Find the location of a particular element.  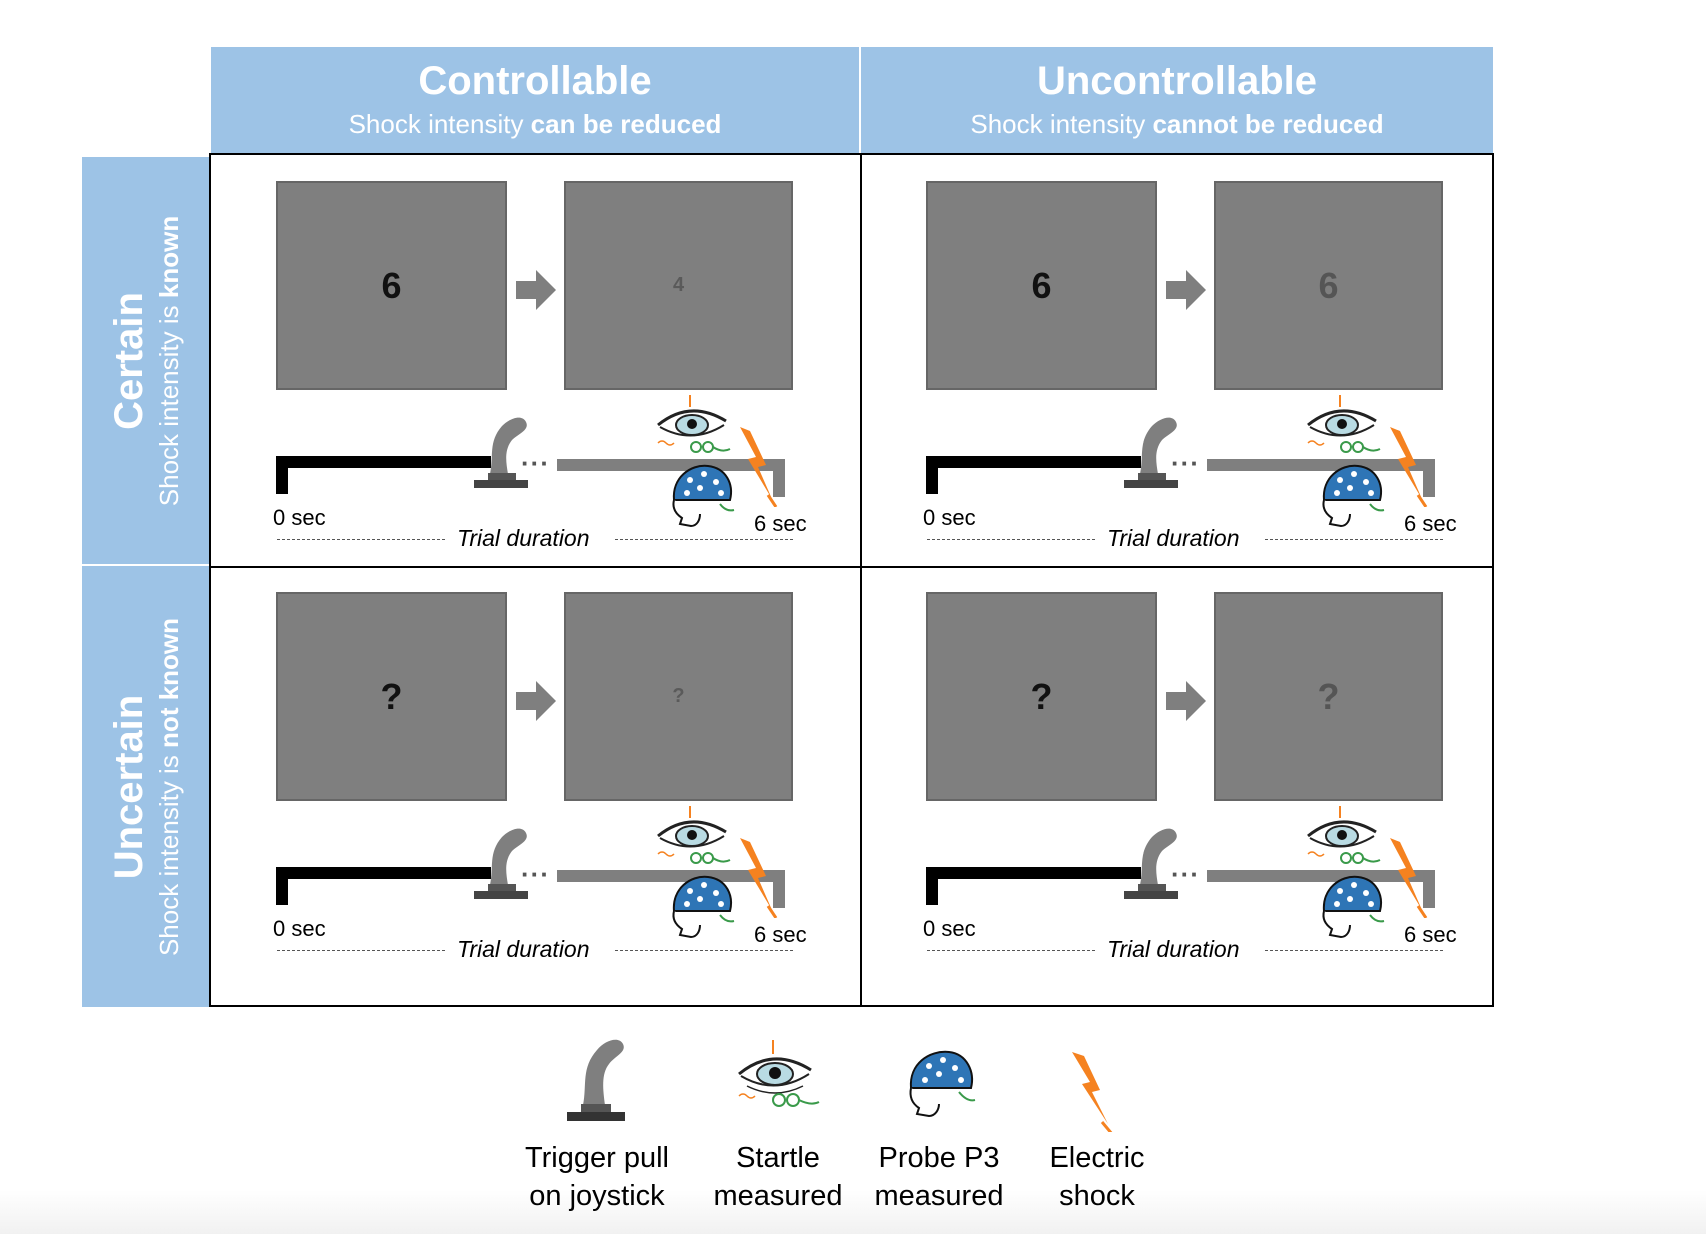

column-title: Controllable is located at coordinates (535, 81).